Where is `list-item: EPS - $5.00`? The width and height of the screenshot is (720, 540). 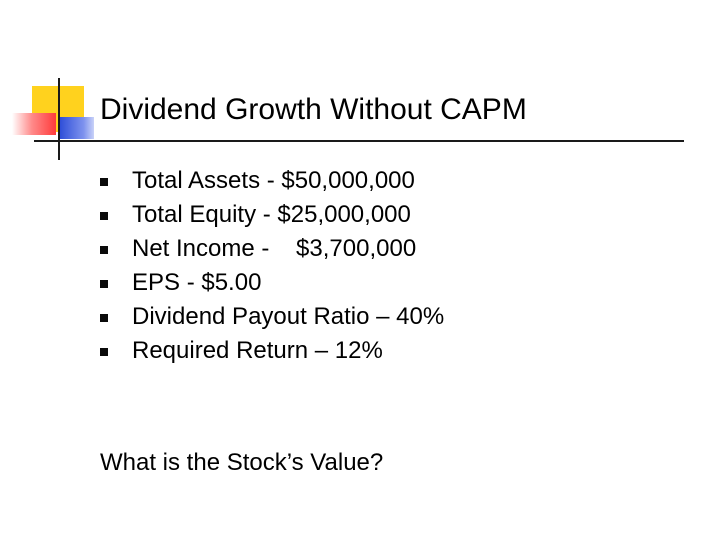 list-item: EPS - $5.00 is located at coordinates (180, 283).